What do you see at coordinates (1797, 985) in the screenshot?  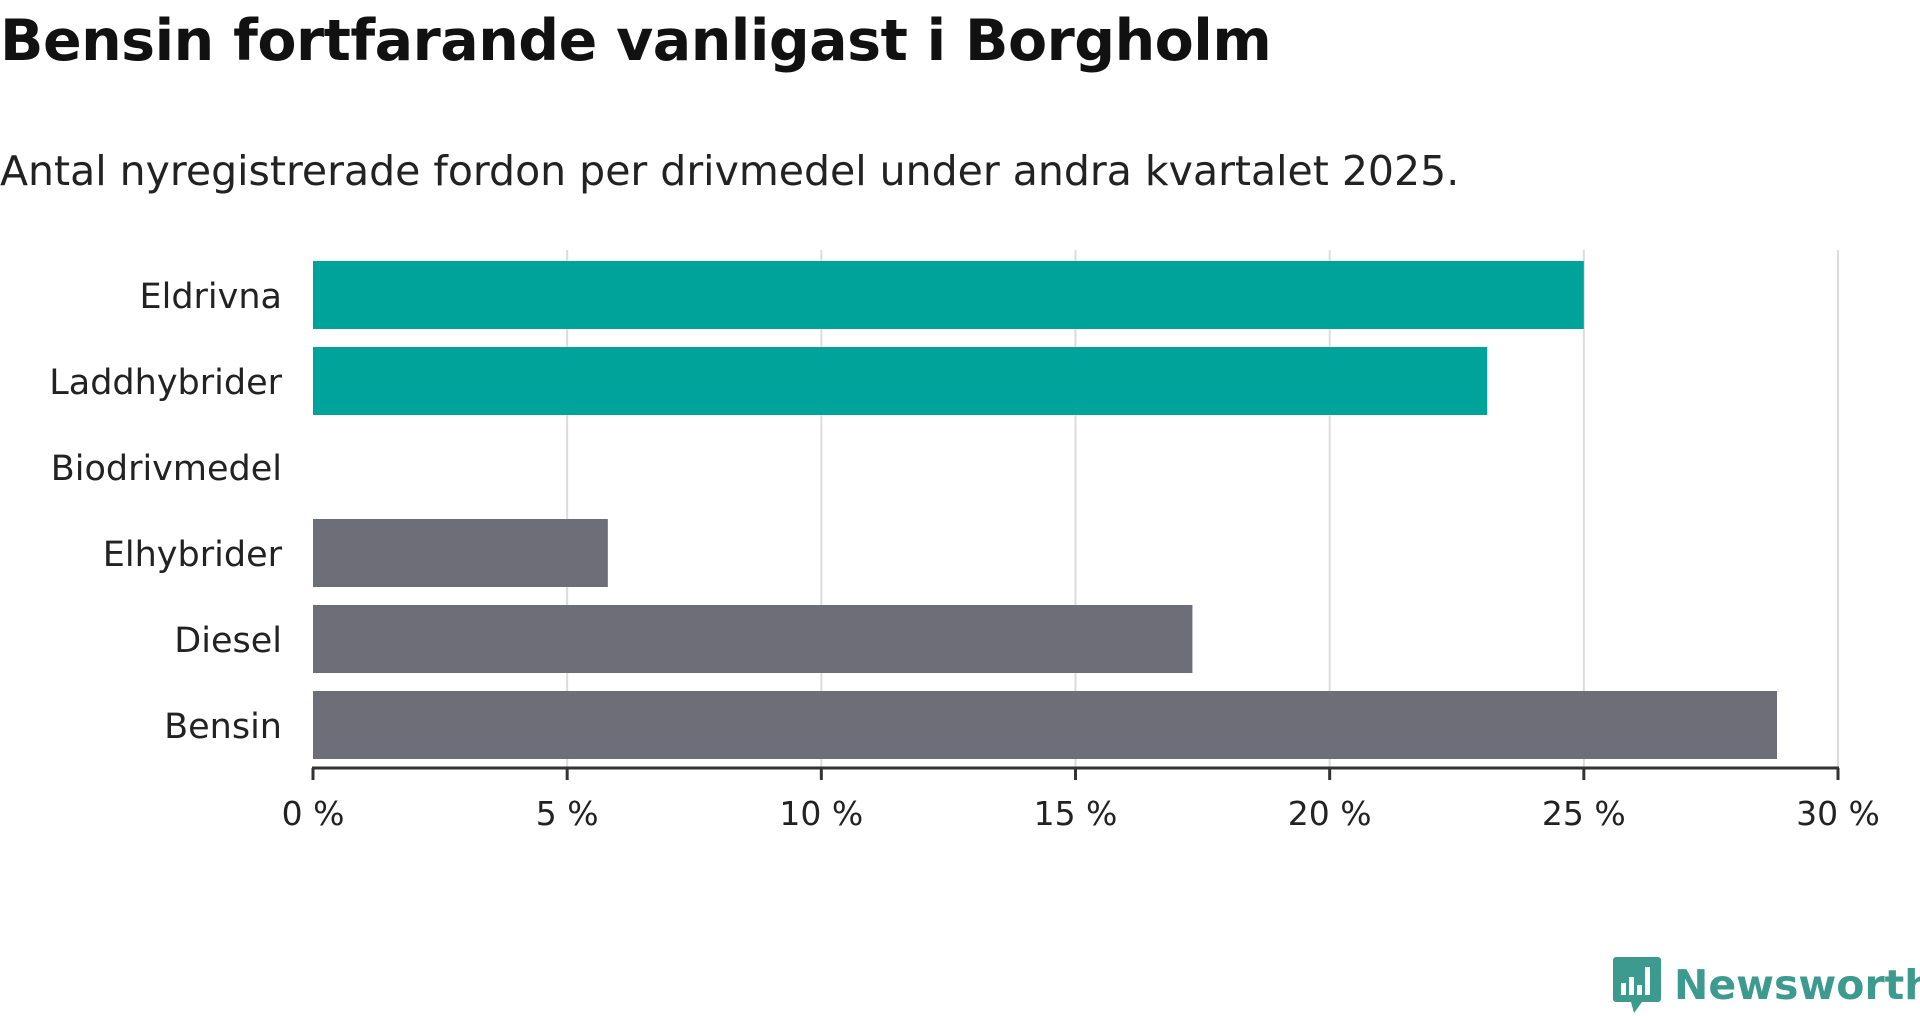 I see `brand-name: Newsworthy` at bounding box center [1797, 985].